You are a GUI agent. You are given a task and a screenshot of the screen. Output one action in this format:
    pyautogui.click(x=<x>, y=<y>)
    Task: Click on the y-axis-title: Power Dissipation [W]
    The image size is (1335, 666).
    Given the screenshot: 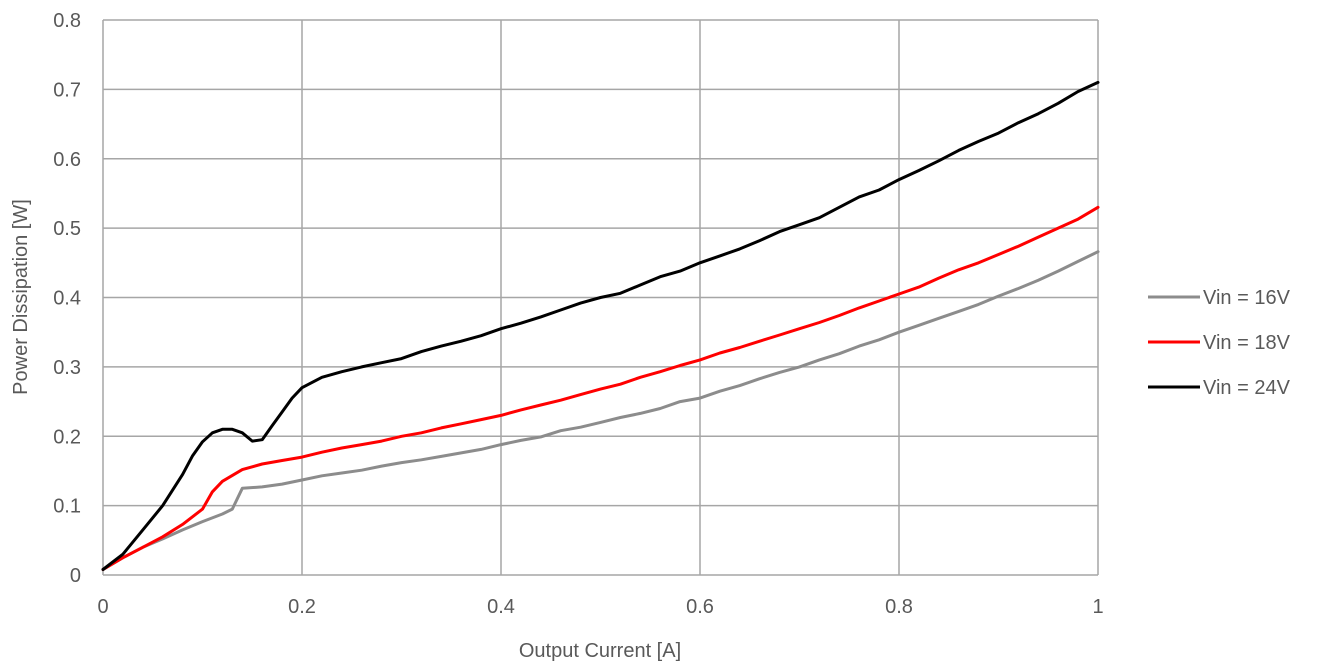 What is the action you would take?
    pyautogui.click(x=21, y=297)
    